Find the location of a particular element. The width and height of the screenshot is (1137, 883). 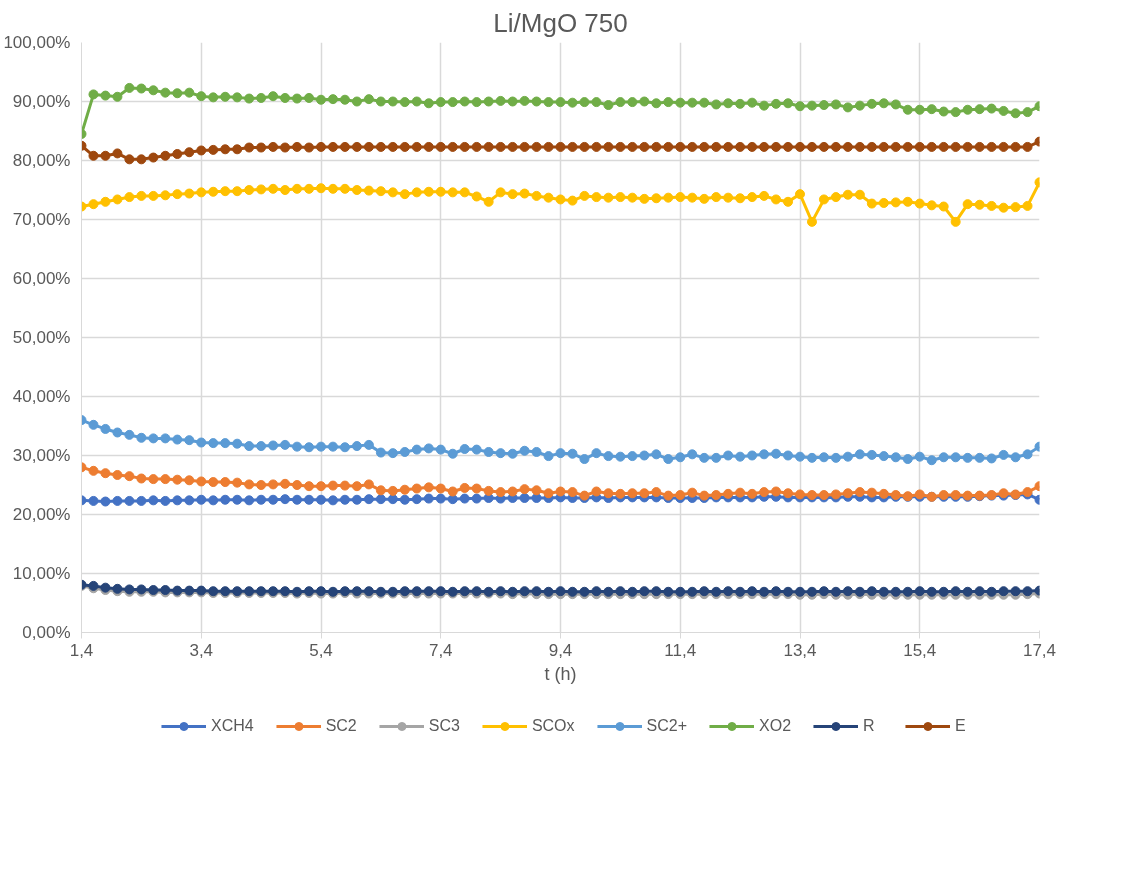

y-tick-label: 20,00% is located at coordinates (41, 514).